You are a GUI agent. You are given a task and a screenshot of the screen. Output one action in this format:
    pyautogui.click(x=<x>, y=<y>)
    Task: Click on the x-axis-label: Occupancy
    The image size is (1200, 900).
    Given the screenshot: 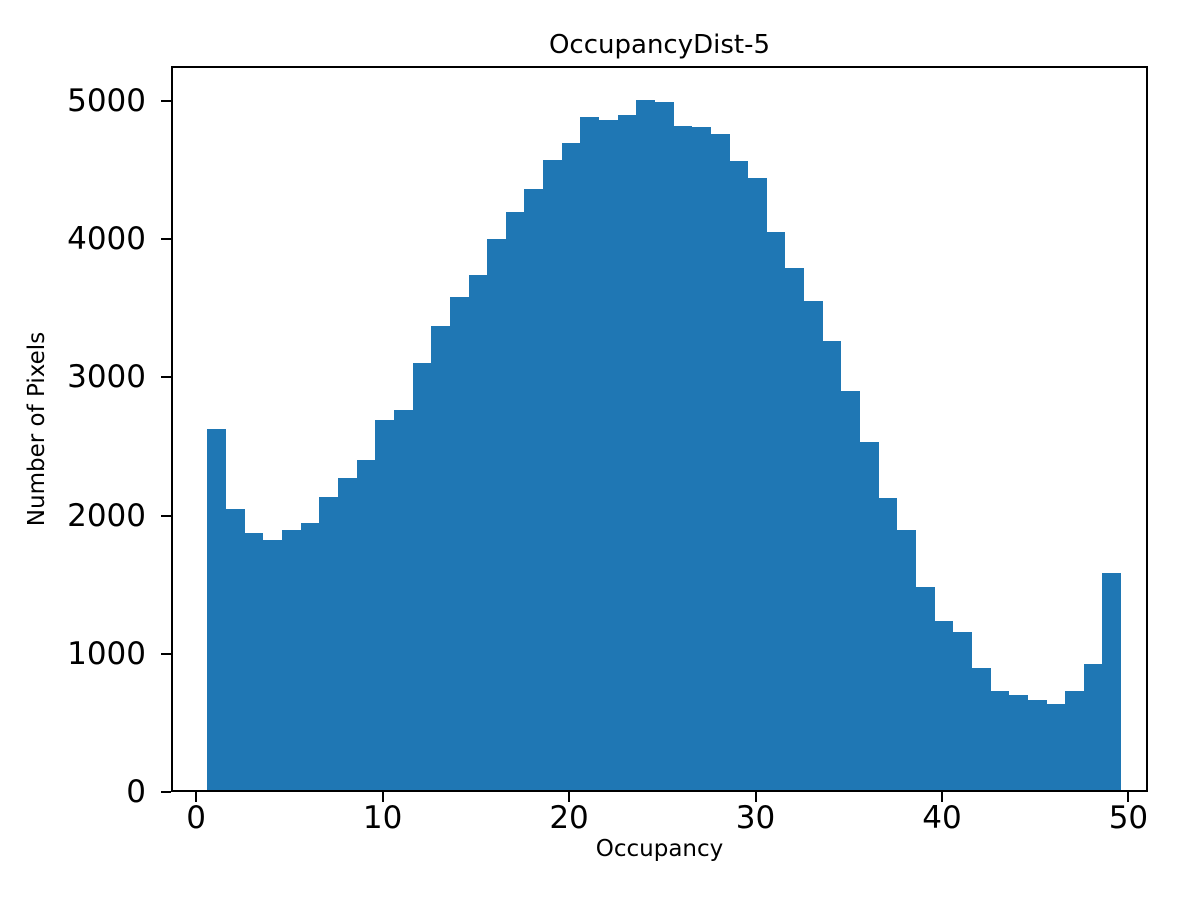 What is the action you would take?
    pyautogui.click(x=659, y=849)
    